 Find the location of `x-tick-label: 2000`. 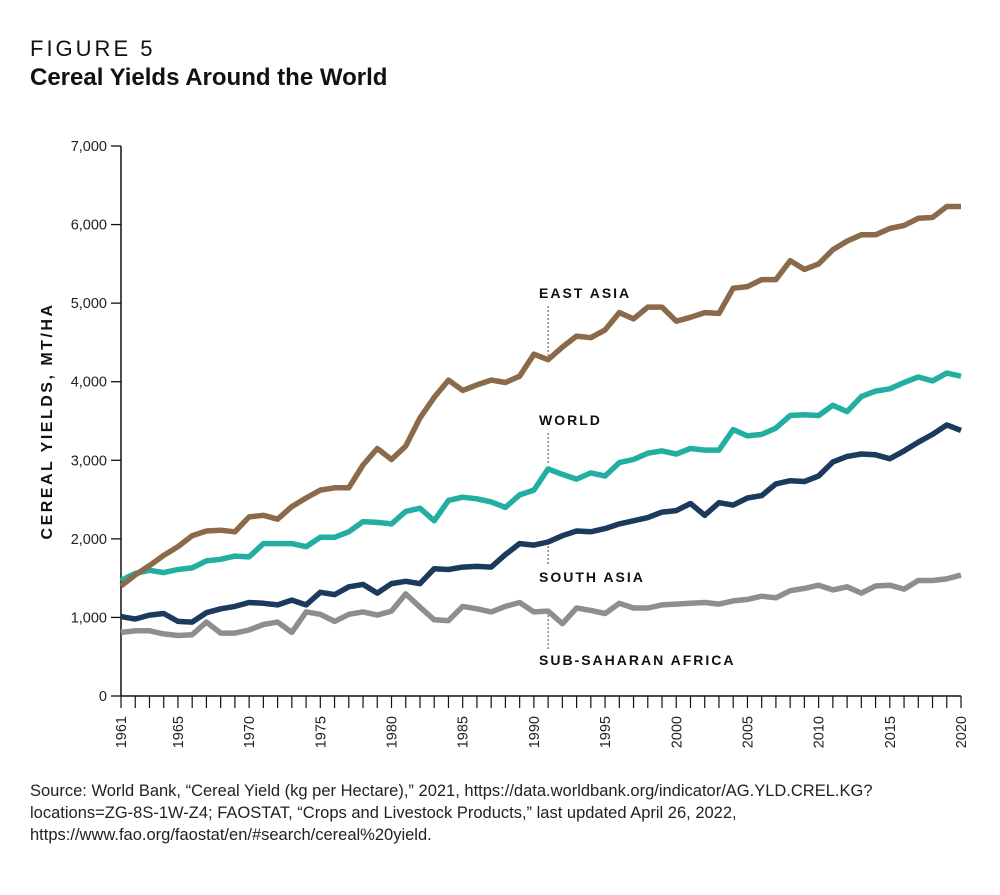

x-tick-label: 2000 is located at coordinates (677, 732).